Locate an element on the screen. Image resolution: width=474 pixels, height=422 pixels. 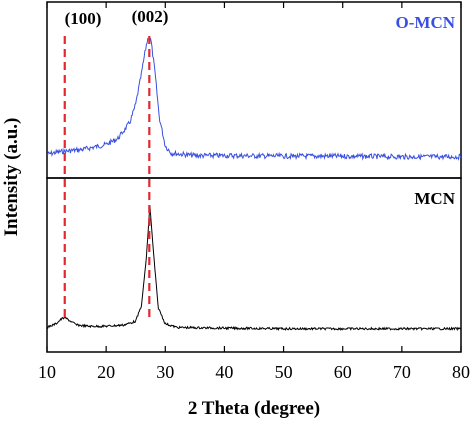
x-tick-label-10: 10 is located at coordinates (47, 372).